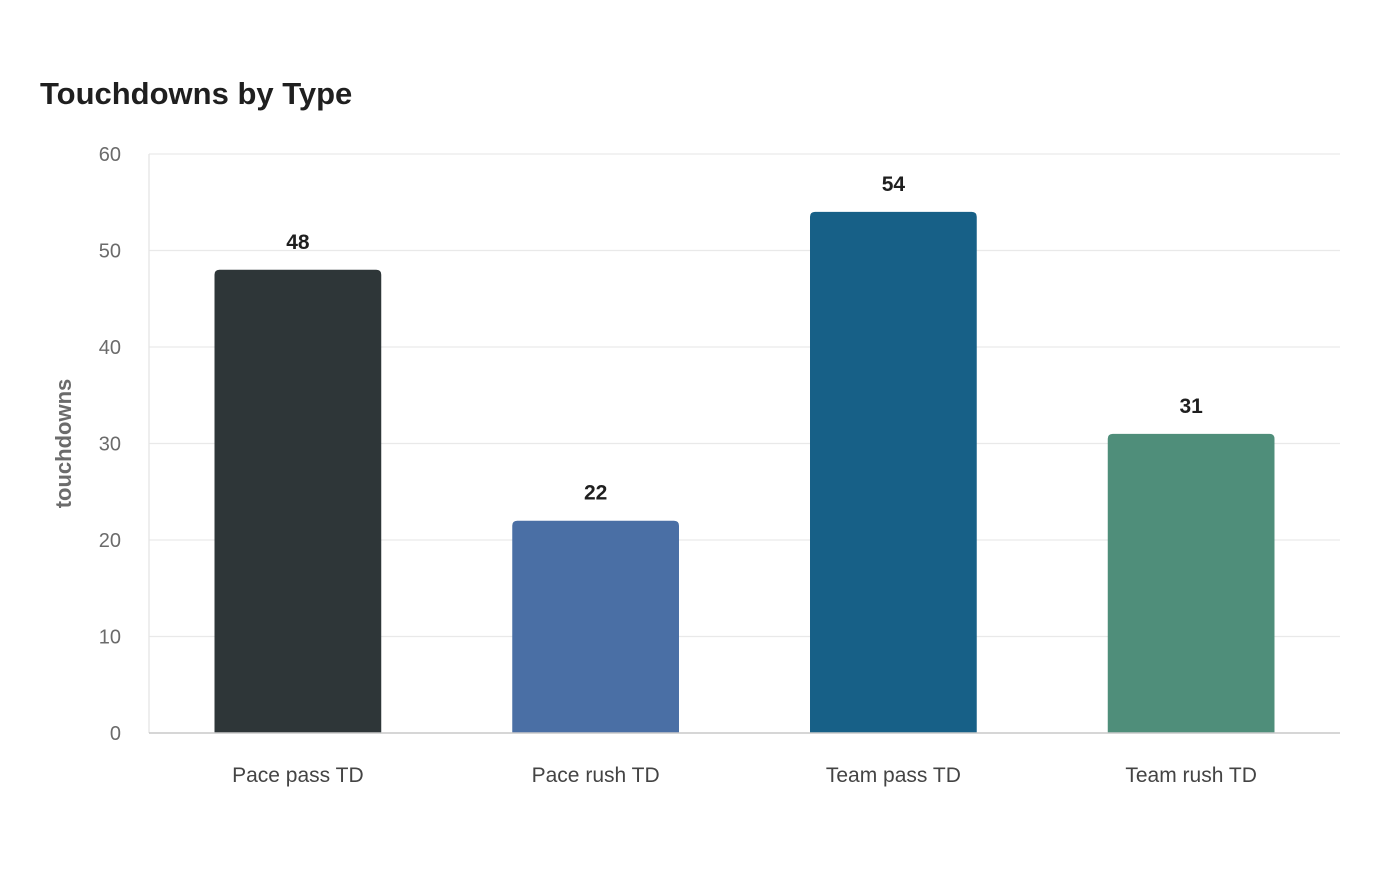 The image size is (1400, 880). What do you see at coordinates (298, 775) in the screenshot?
I see `x-category-label: Pace pass TD` at bounding box center [298, 775].